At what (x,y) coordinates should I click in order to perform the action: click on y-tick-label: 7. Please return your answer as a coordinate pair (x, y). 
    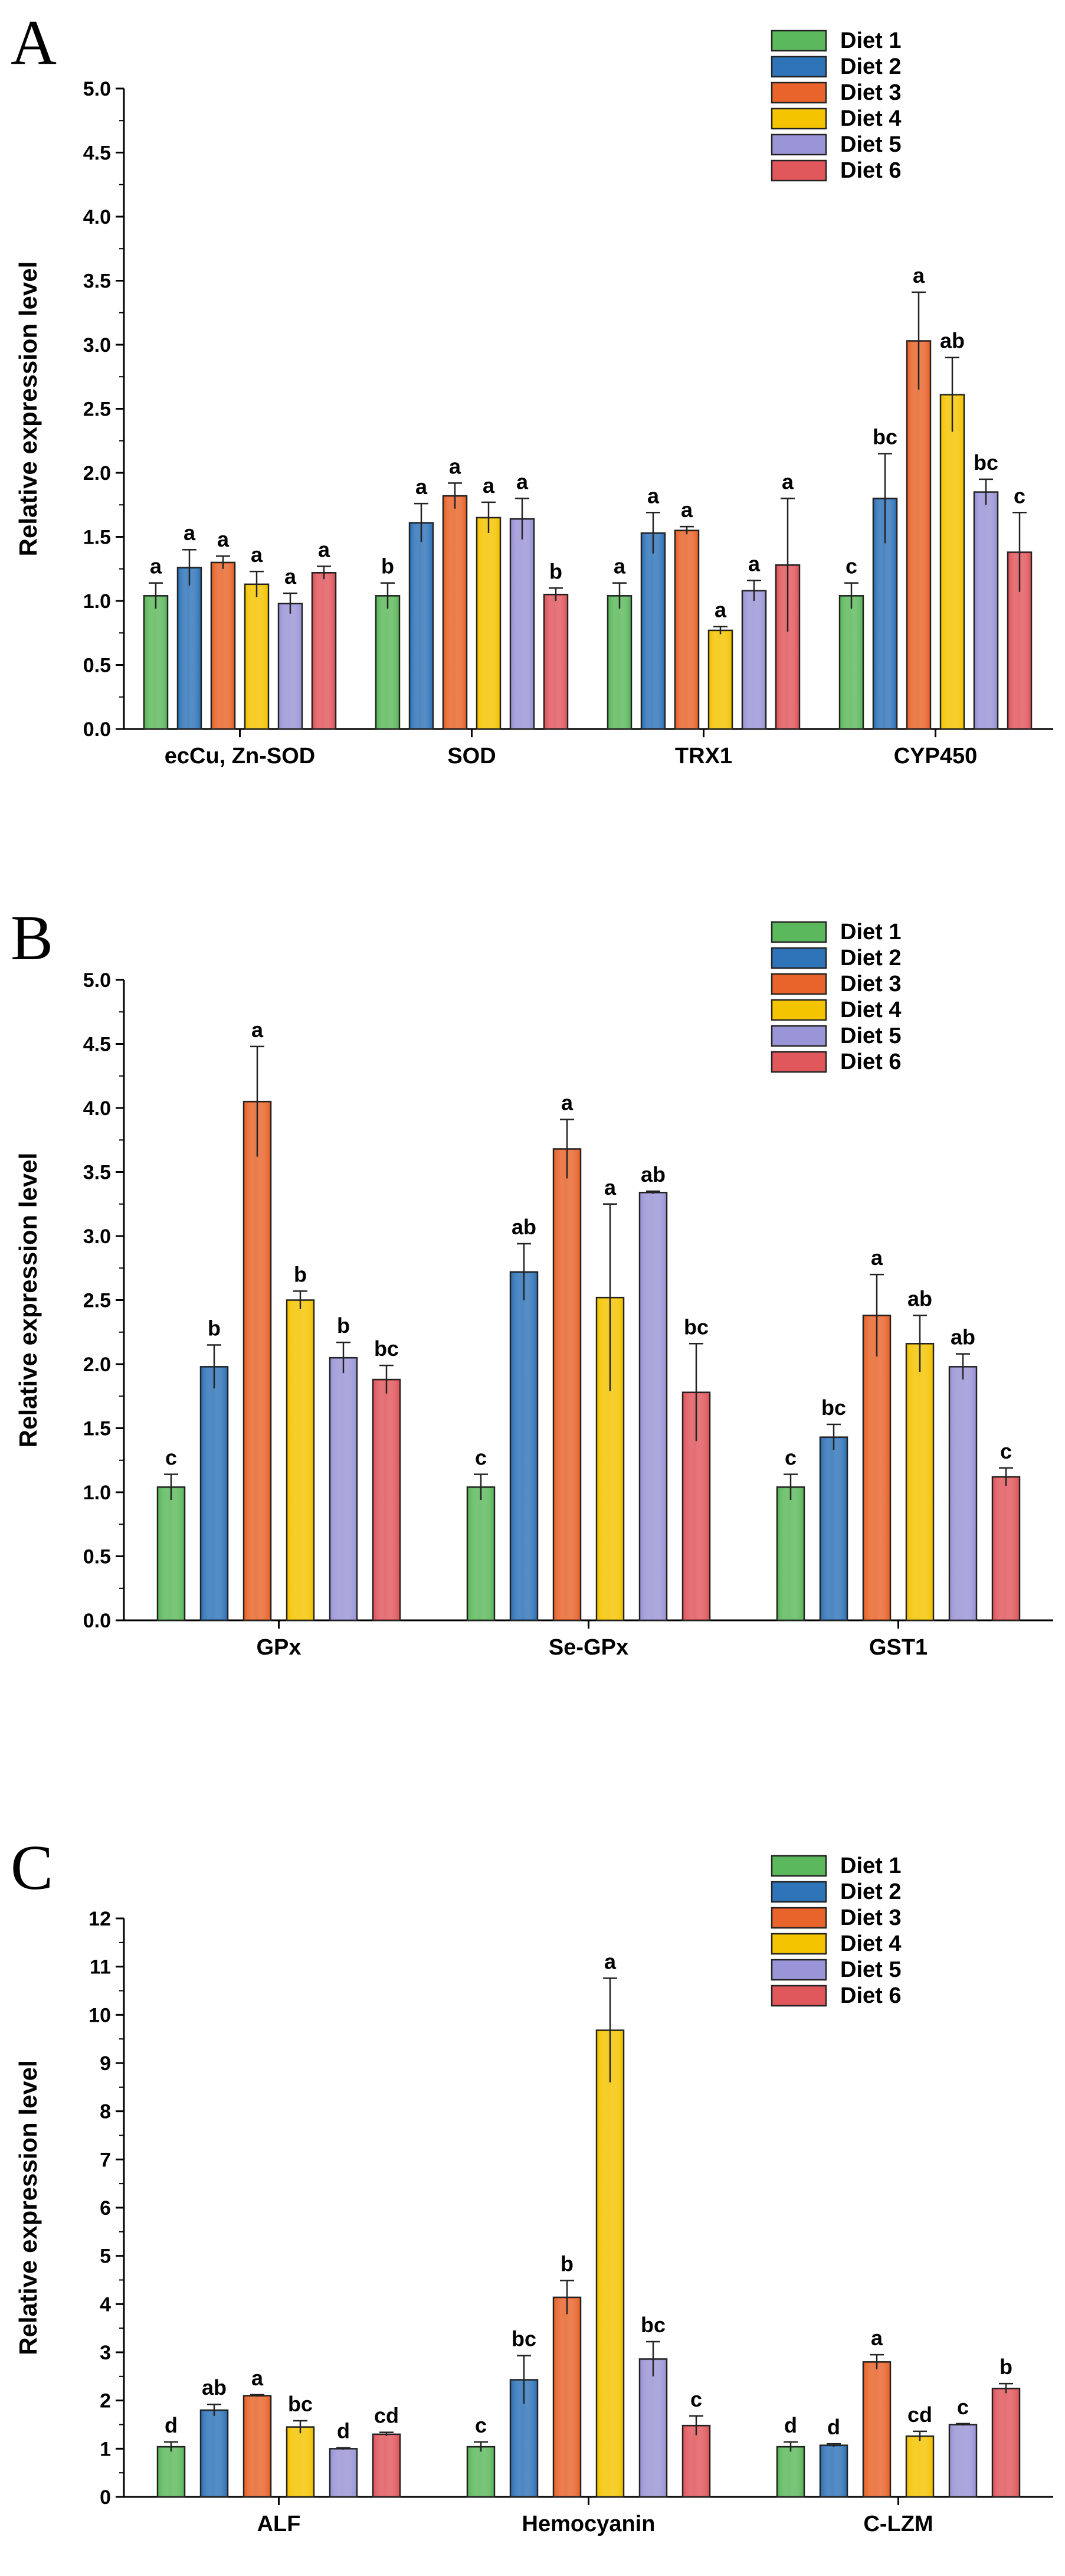
    Looking at the image, I should click on (106, 2160).